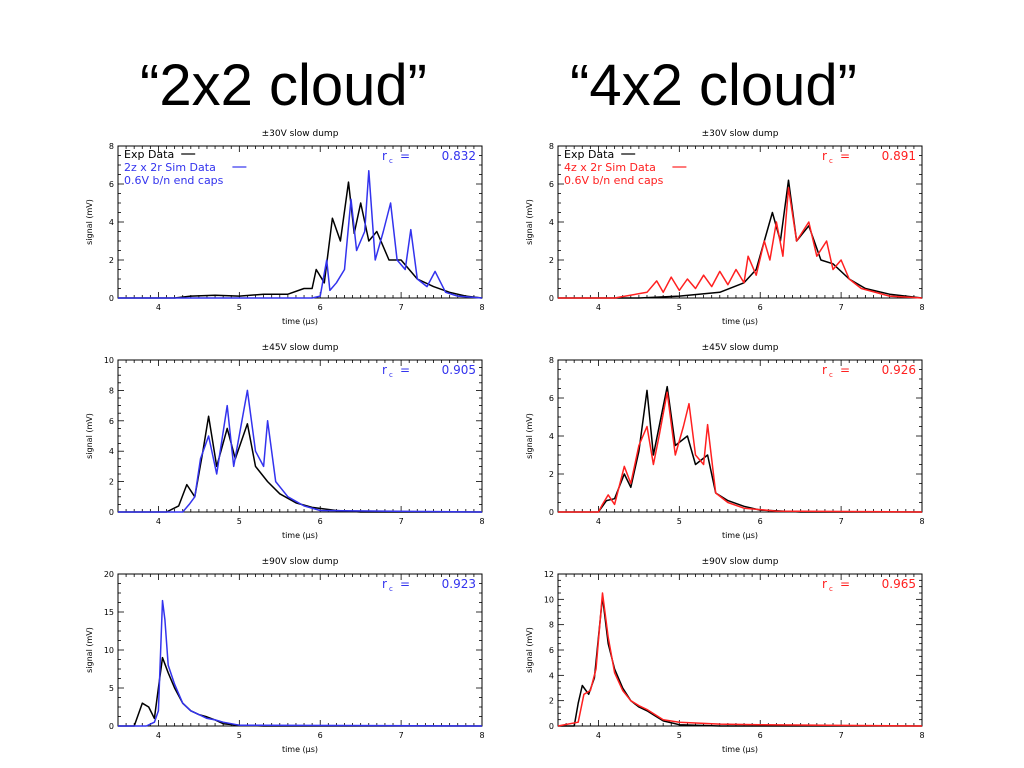 This screenshot has height=768, width=1024. I want to click on y-tick-label: 12, so click(549, 574).